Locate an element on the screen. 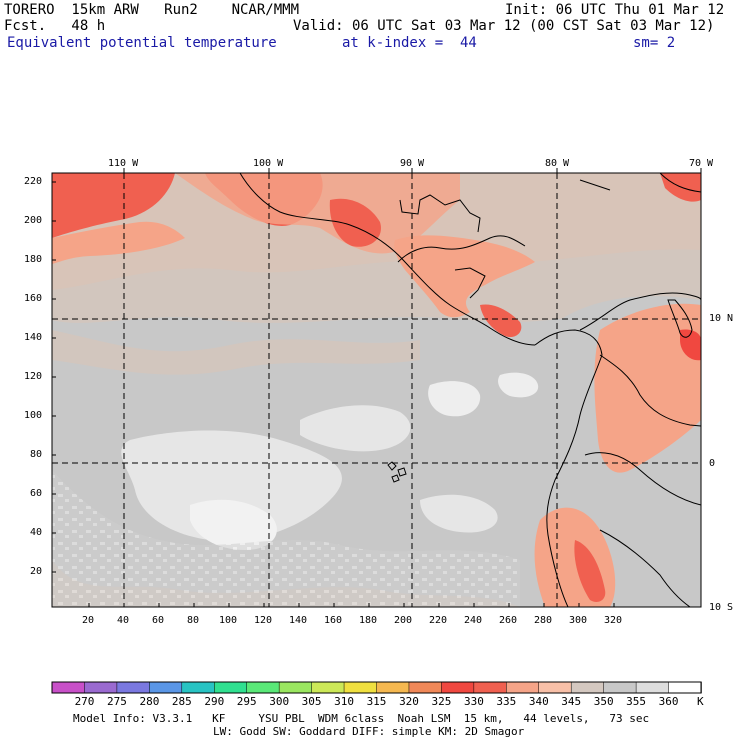 The image size is (740, 740). lat-label-0: 0 is located at coordinates (712, 463).